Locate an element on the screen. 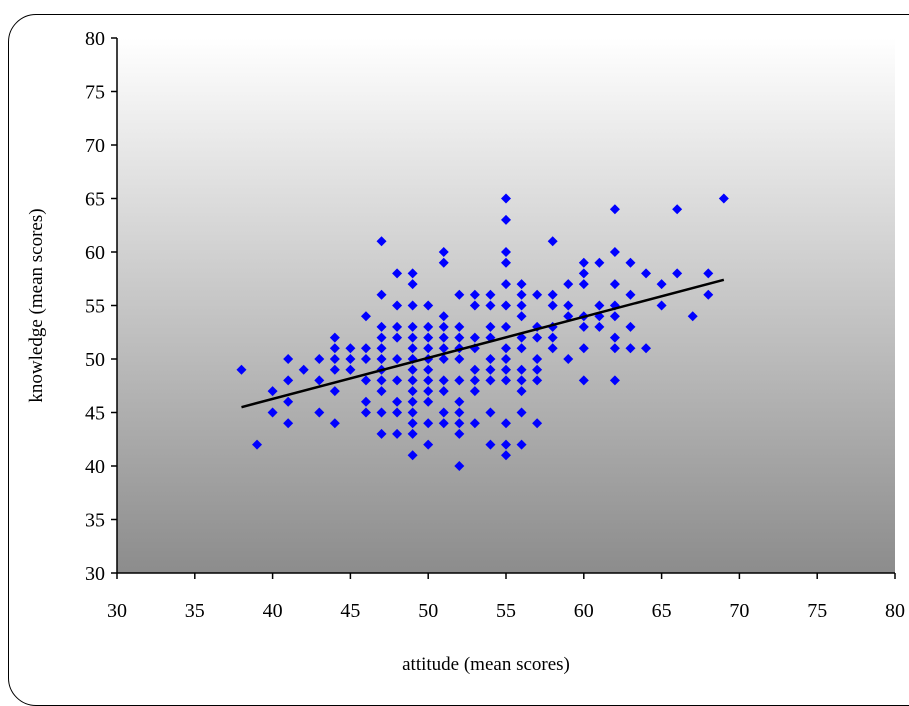 The image size is (909, 706). y-tick-label: 35 is located at coordinates (95, 521).